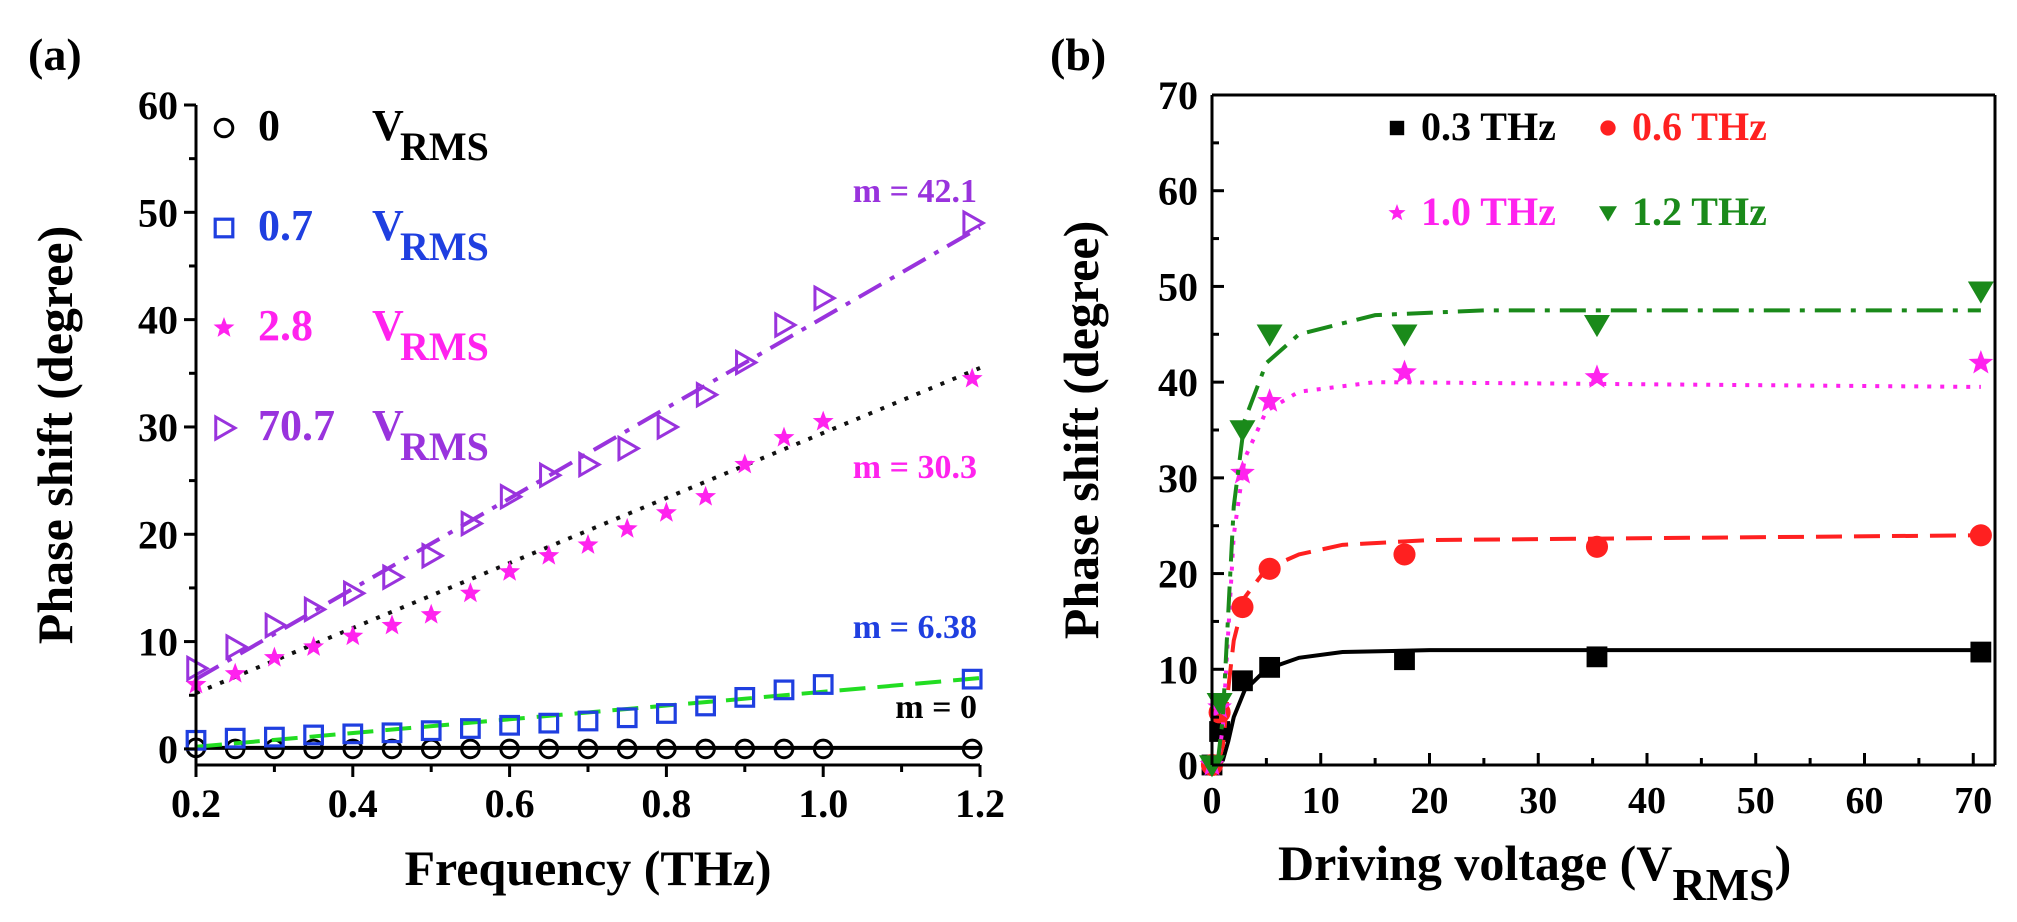 The image size is (2017, 922). I want to click on x-axis-label-a: Frequency (THz), so click(587, 868).